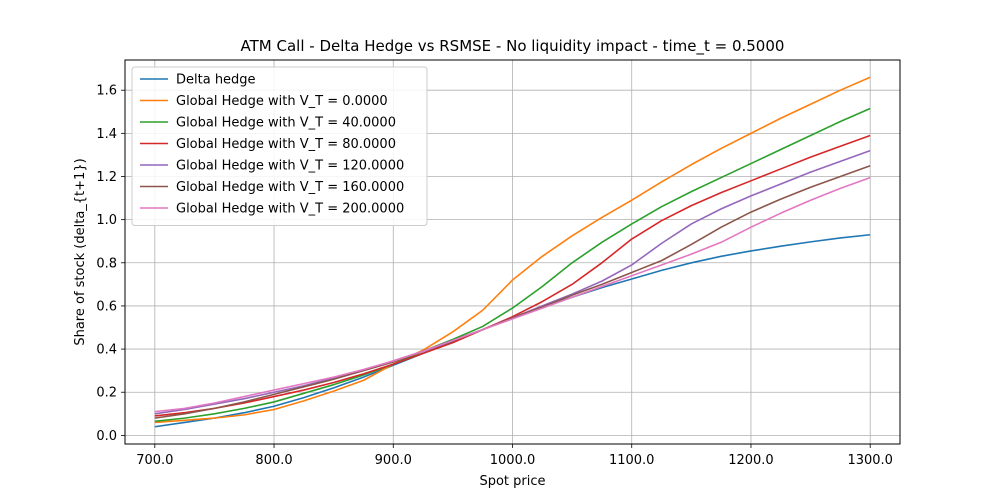 This screenshot has width=1000, height=500. I want to click on x-tick-label: 1200.0, so click(751, 460).